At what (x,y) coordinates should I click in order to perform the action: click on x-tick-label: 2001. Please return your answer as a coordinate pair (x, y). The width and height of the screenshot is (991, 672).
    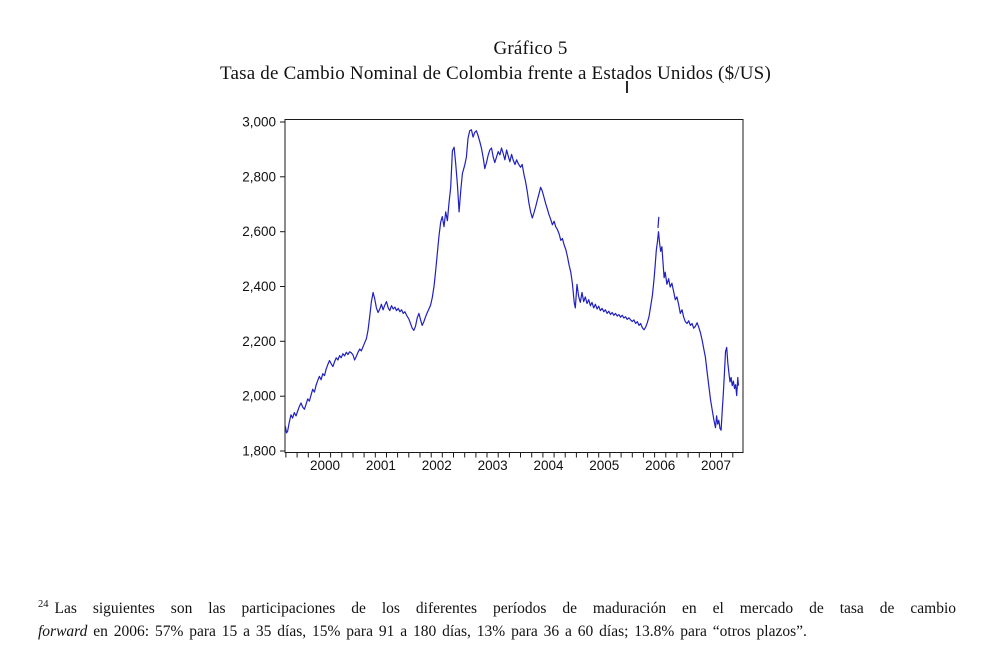
    Looking at the image, I should click on (381, 465).